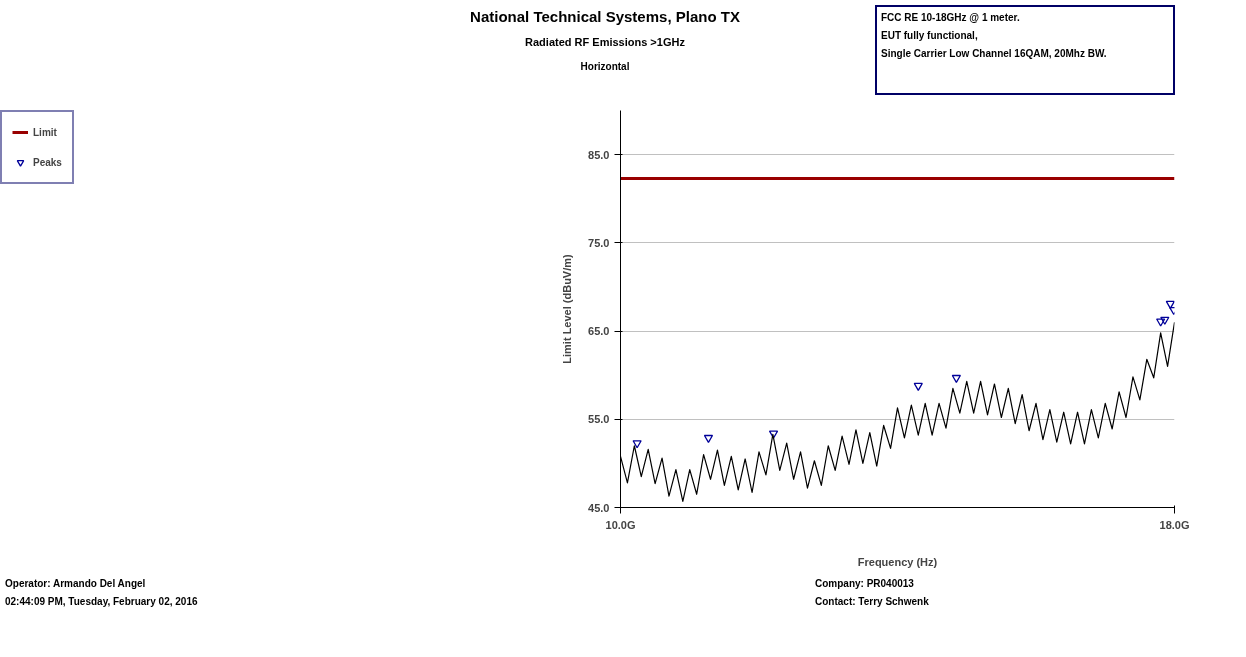 This screenshot has height=657, width=1246. What do you see at coordinates (47, 162) in the screenshot?
I see `legend-label: Peaks` at bounding box center [47, 162].